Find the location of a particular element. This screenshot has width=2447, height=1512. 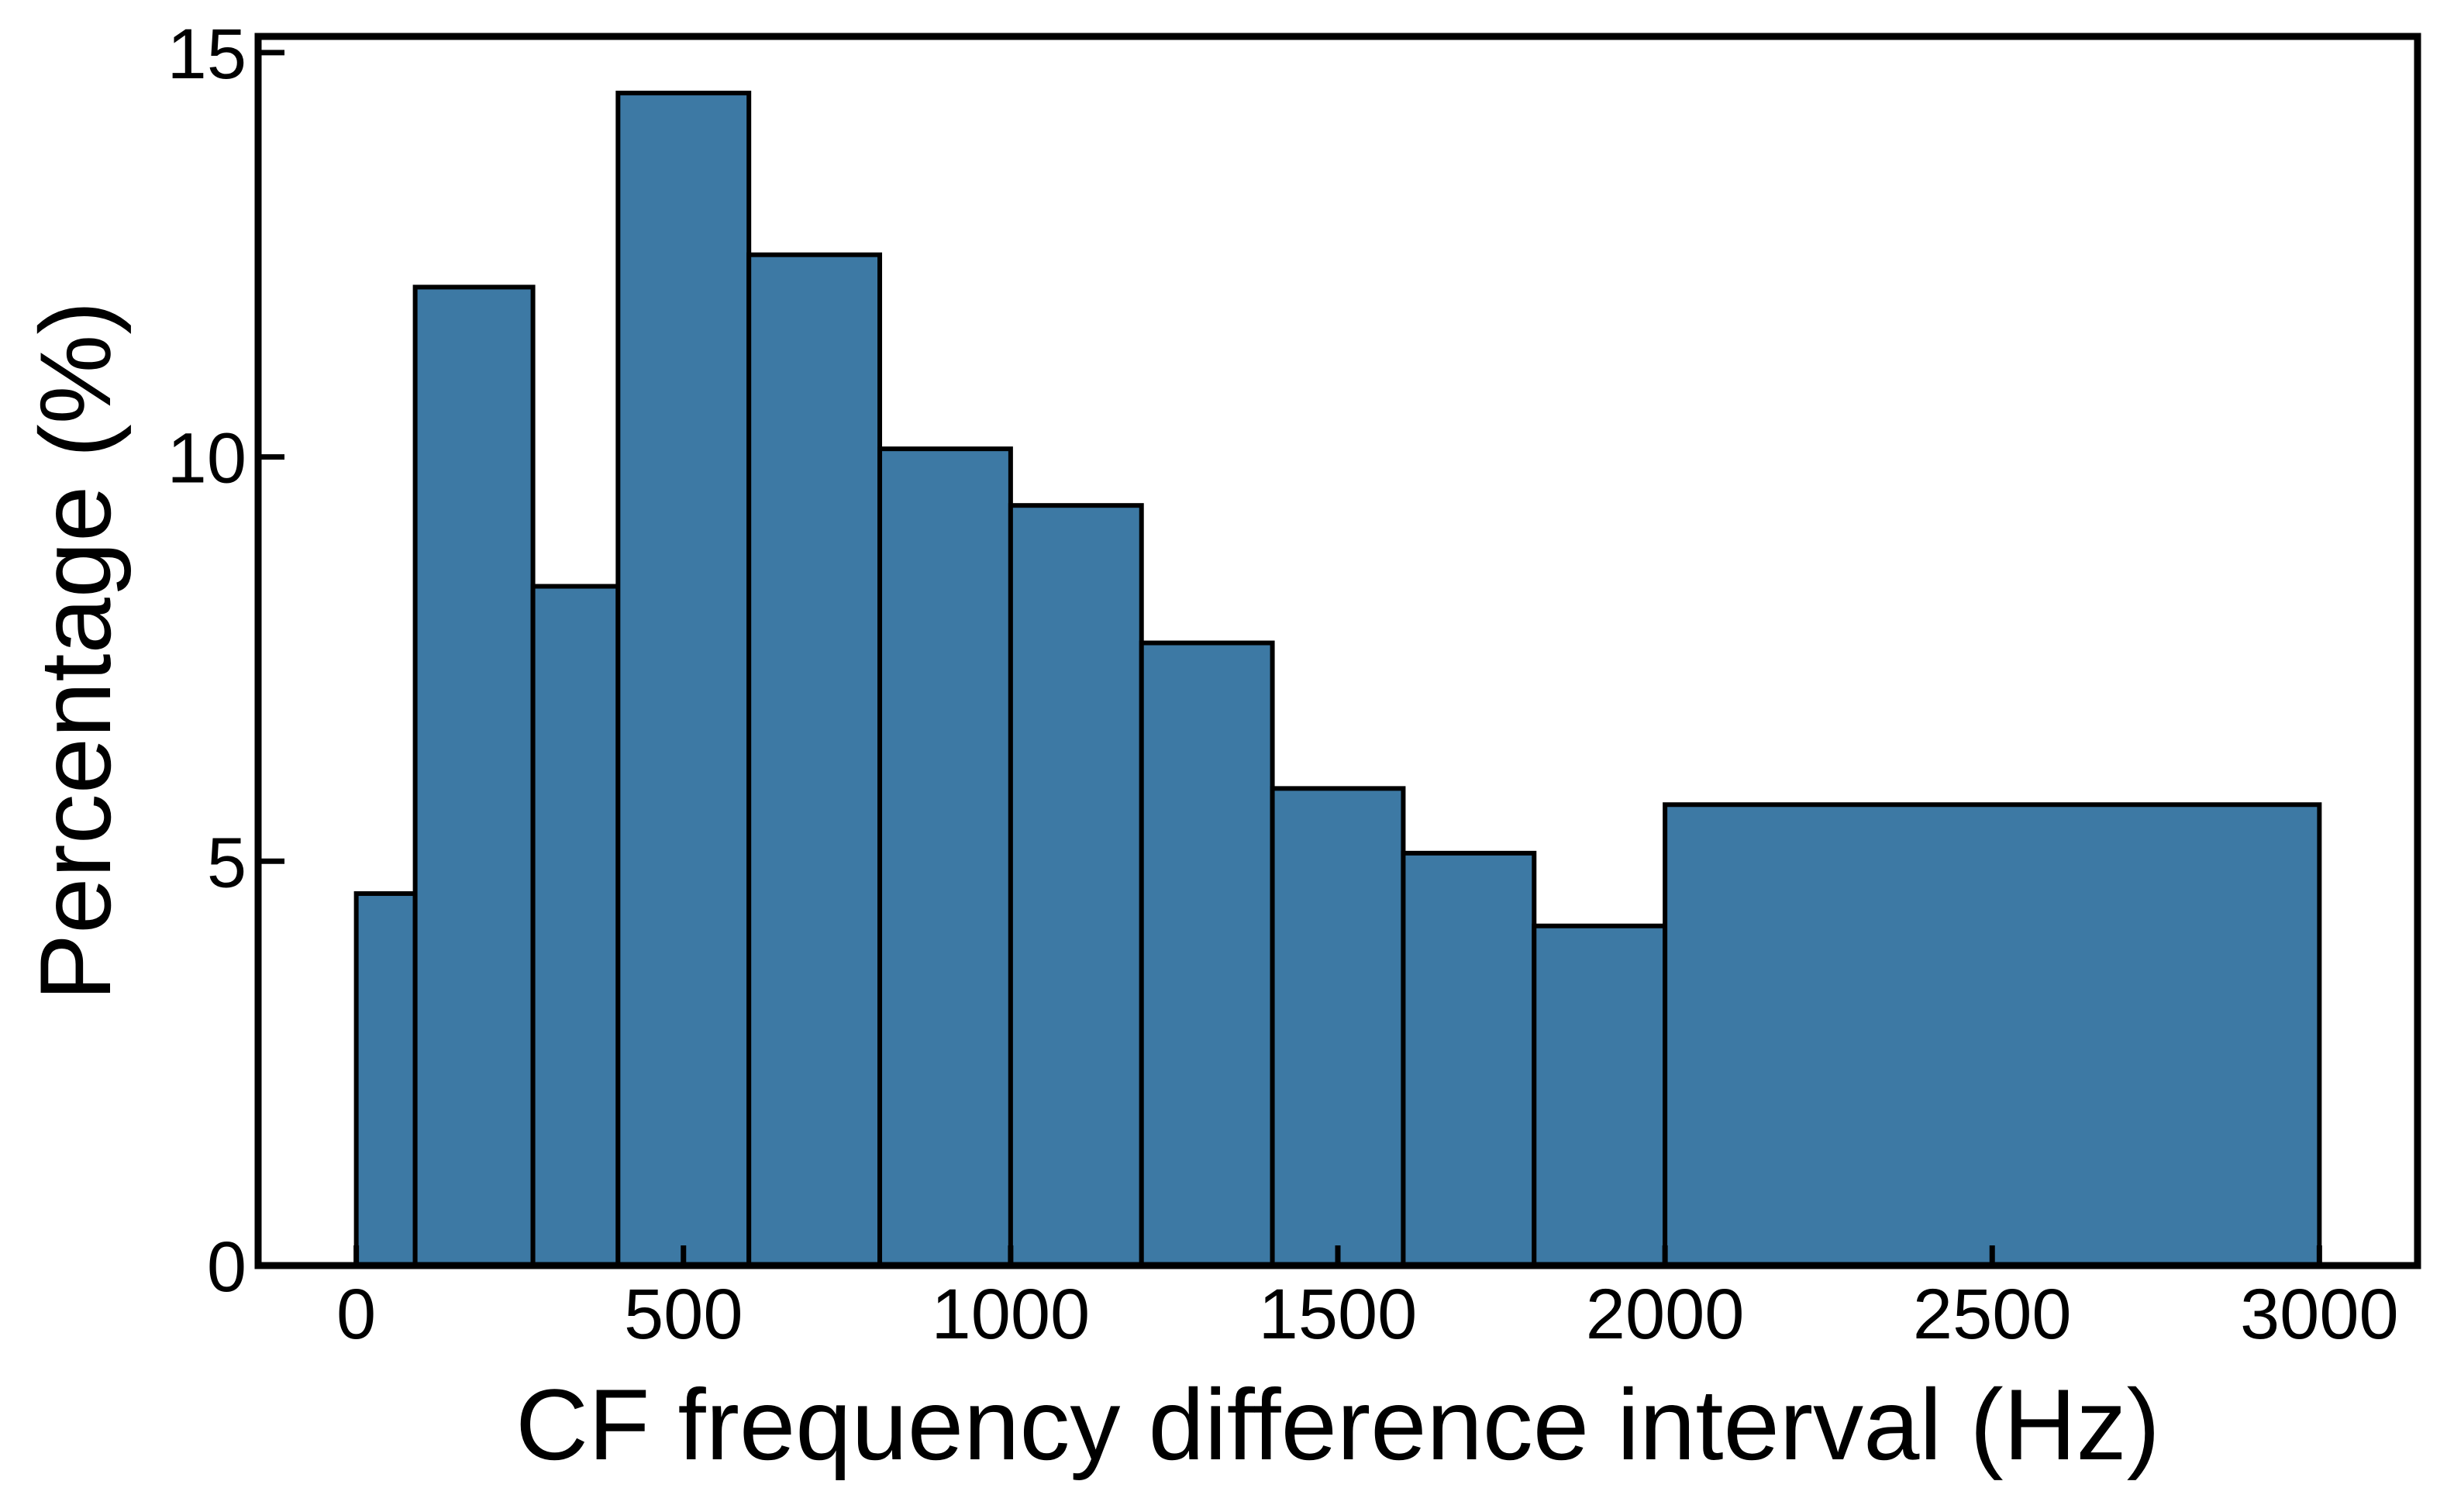

x-tick-label-4: 2000 is located at coordinates (1665, 1314).